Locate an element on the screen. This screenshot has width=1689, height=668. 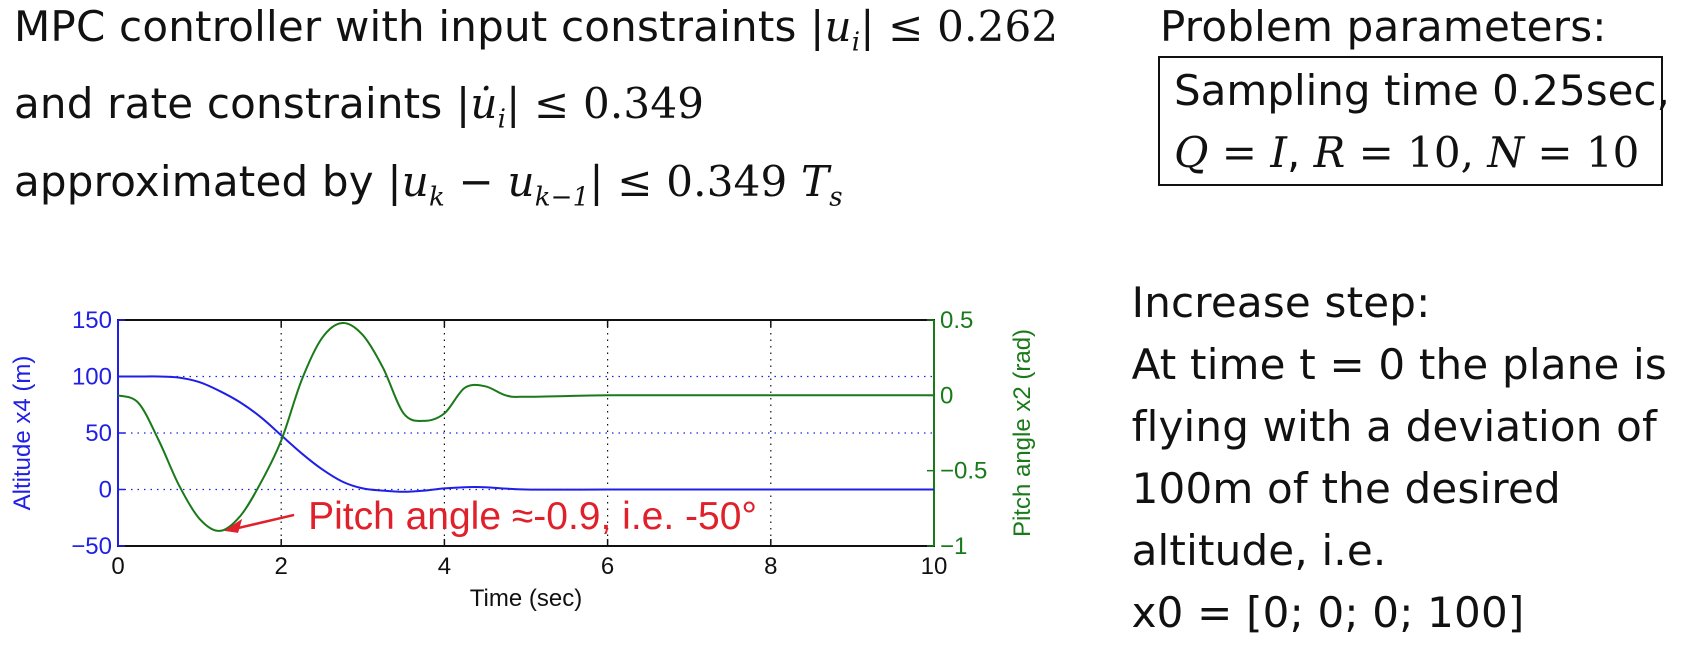
params-line-2: Q = I, R = 10, N = 10 is located at coordinates (1407, 152).